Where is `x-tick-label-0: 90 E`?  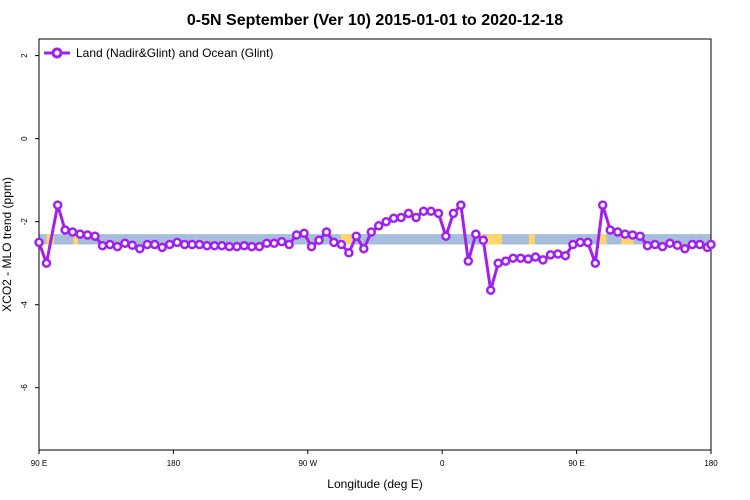
x-tick-label-0: 90 E is located at coordinates (39, 463).